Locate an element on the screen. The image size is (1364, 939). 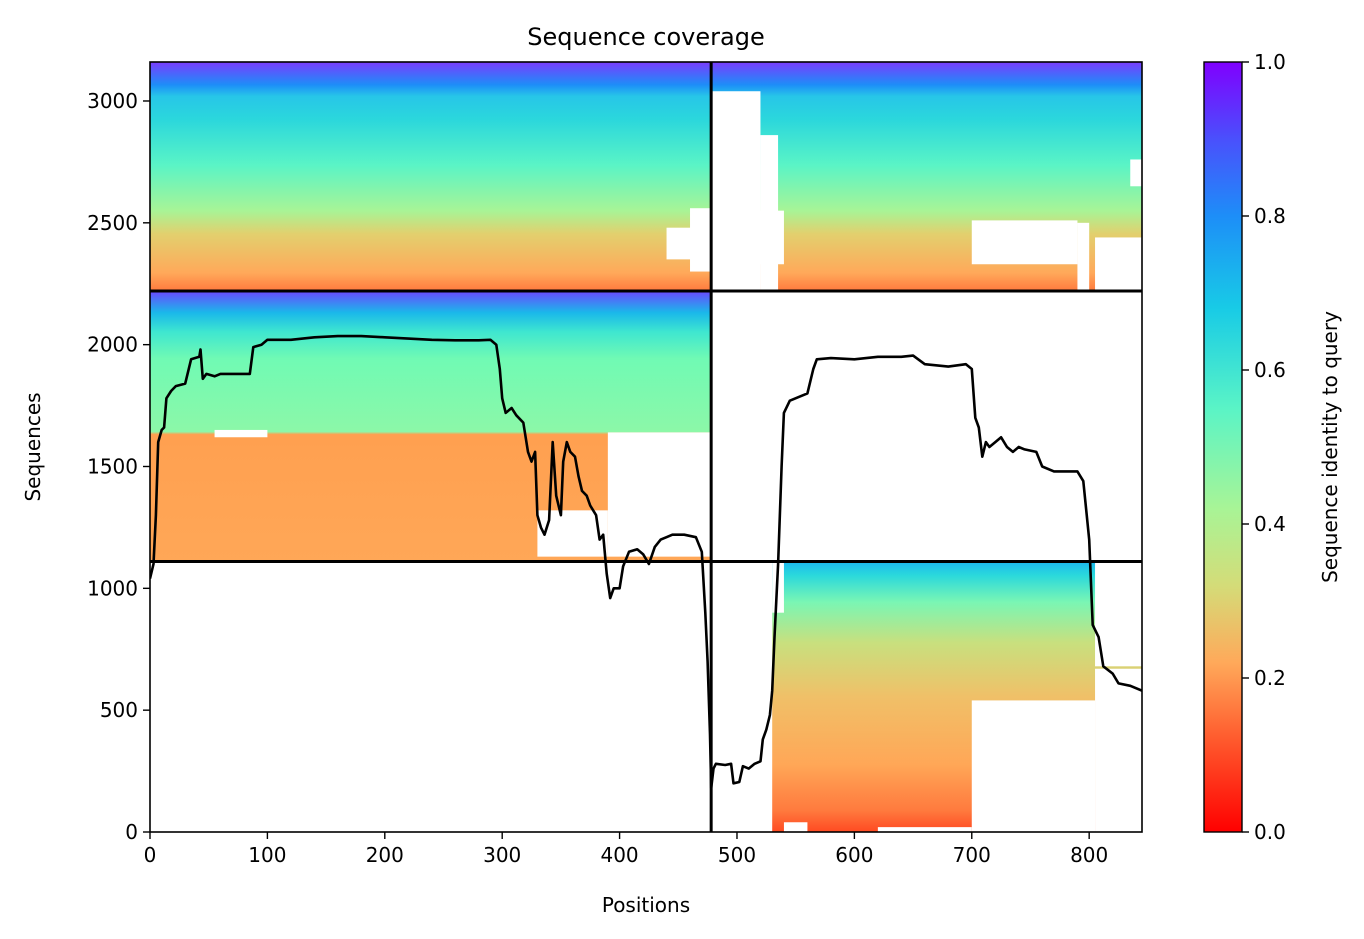
y-tick-label: 3000 is located at coordinates (112, 101).